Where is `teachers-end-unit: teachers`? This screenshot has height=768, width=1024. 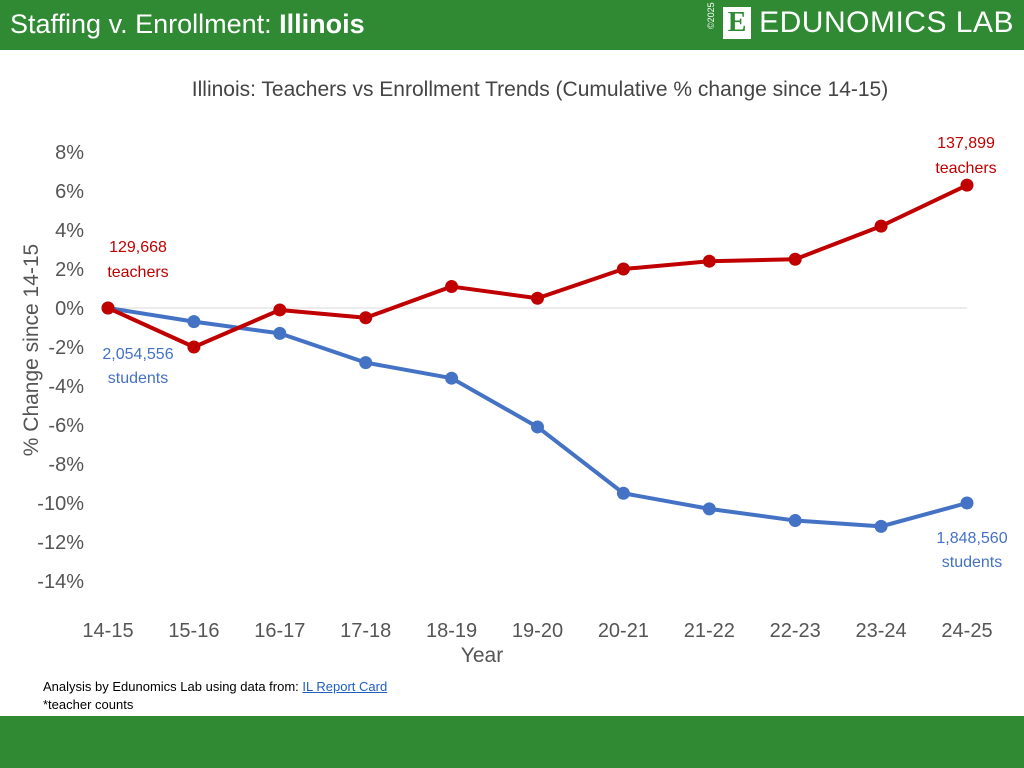
teachers-end-unit: teachers is located at coordinates (965, 168).